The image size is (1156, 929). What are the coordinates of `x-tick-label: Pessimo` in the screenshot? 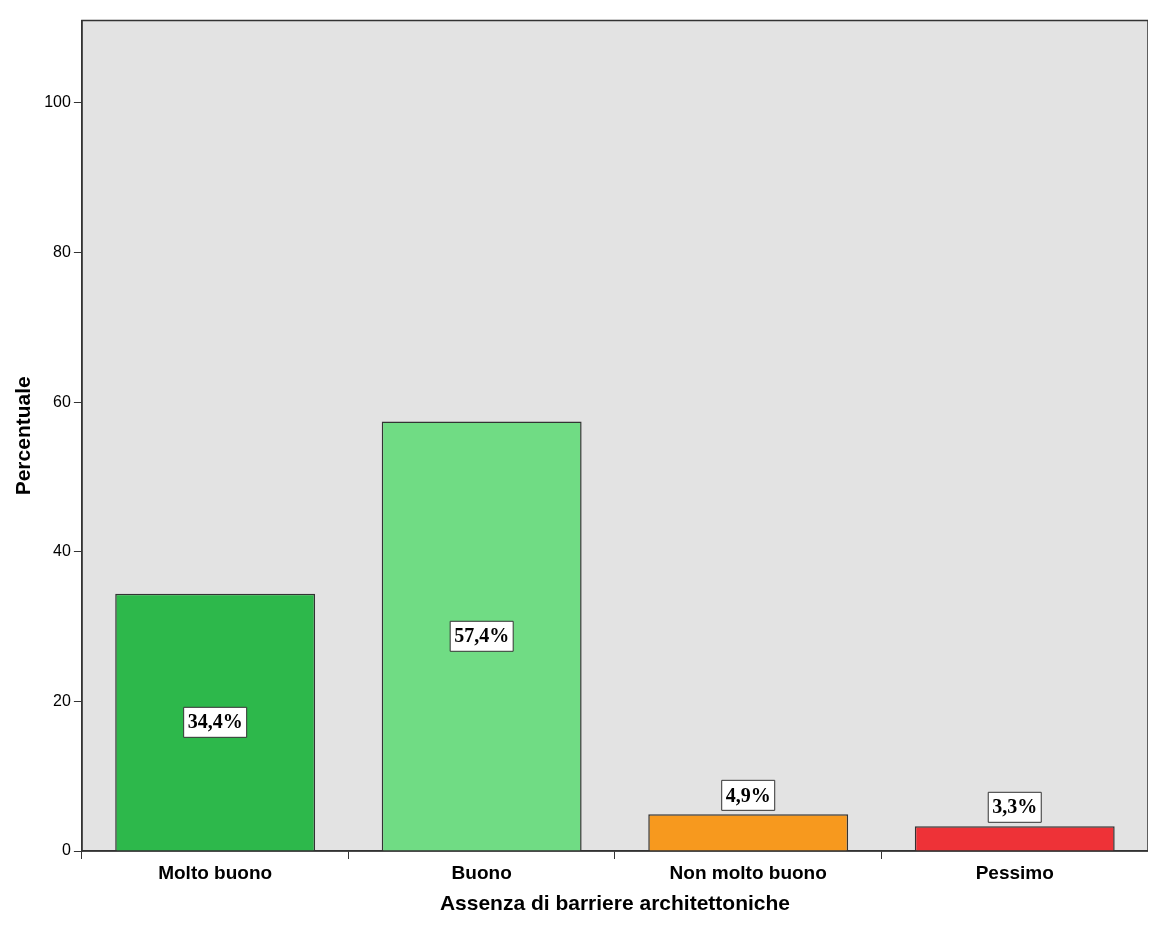 It's located at (1014, 872).